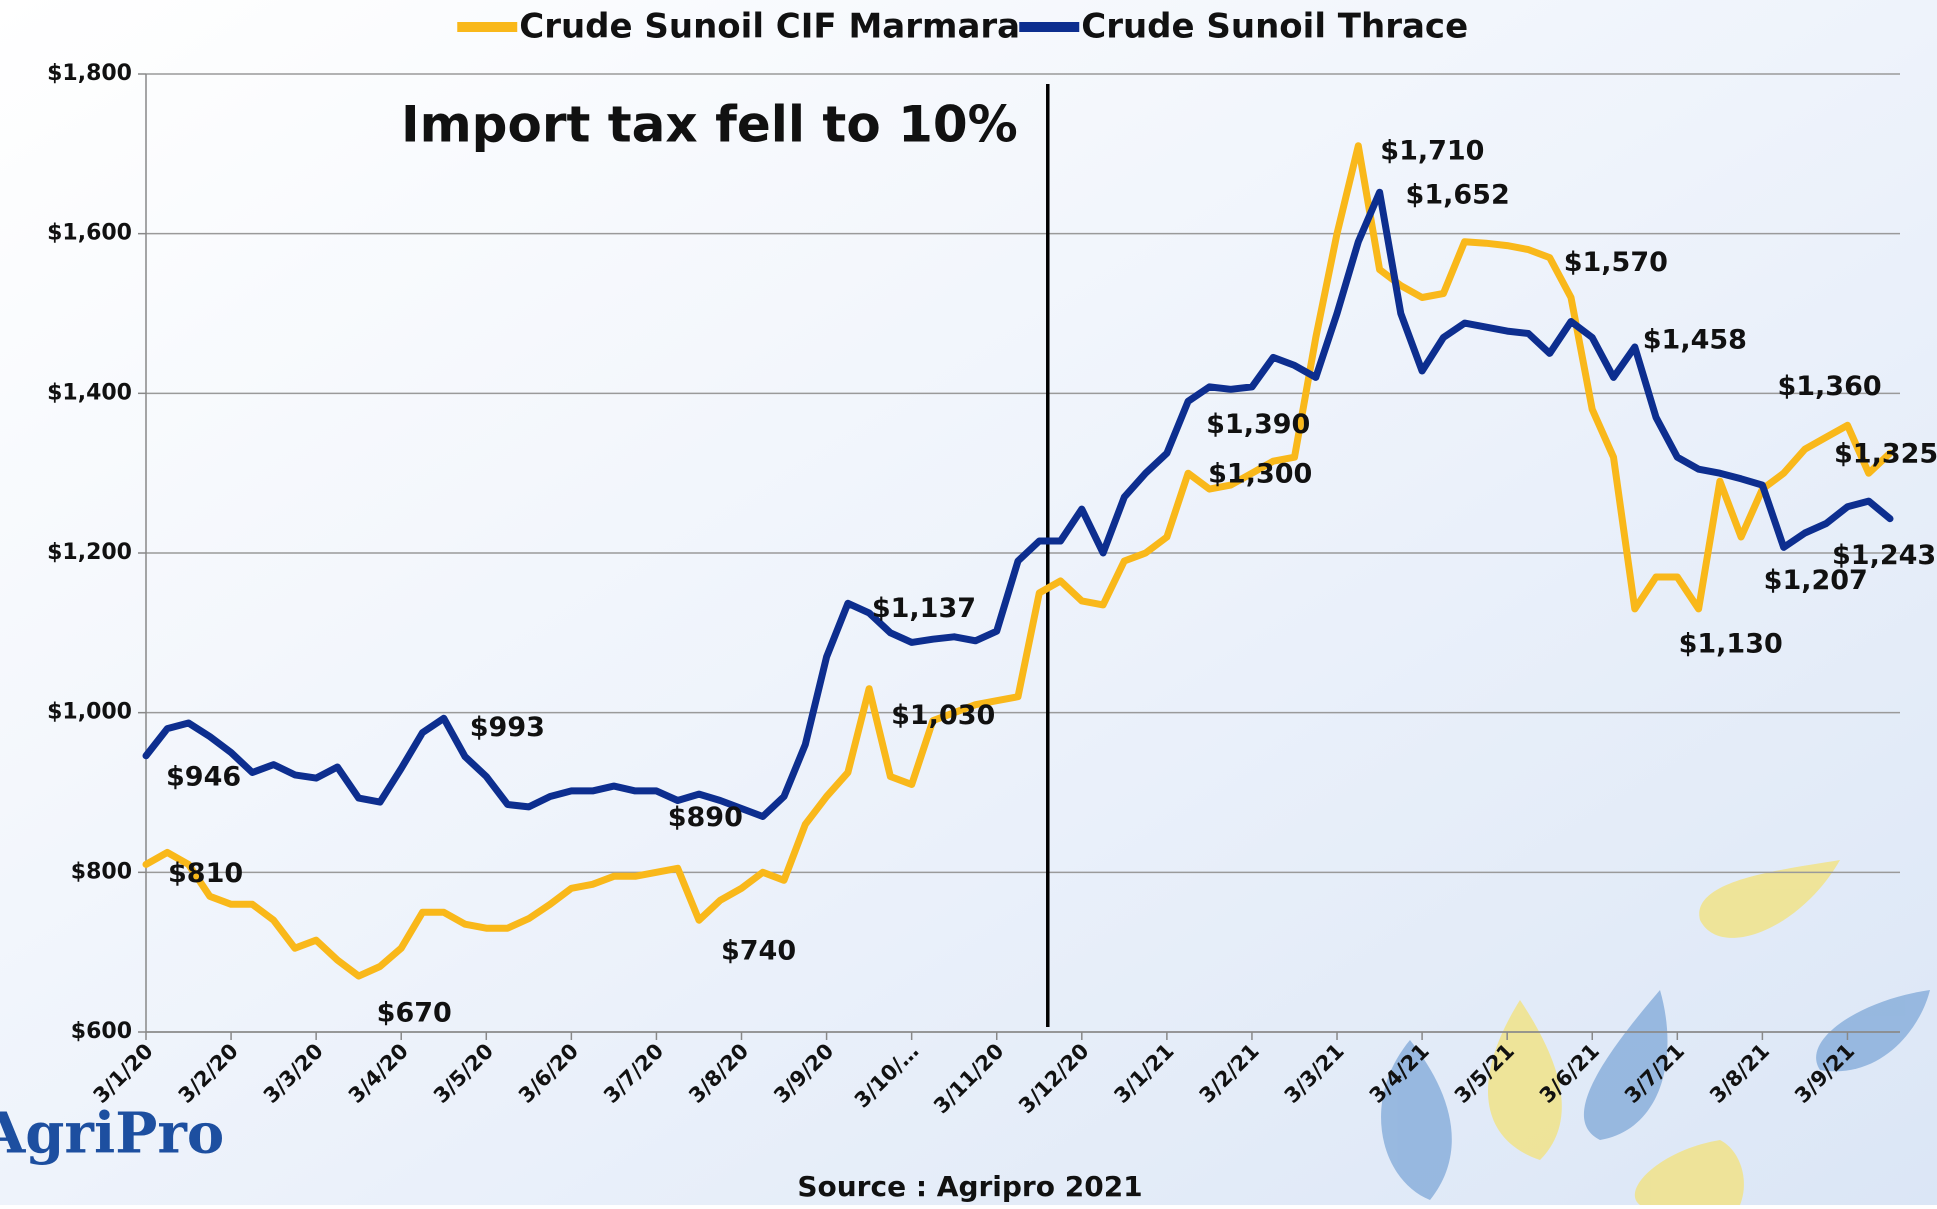  What do you see at coordinates (1458, 195) in the screenshot?
I see `value-label: $1,652` at bounding box center [1458, 195].